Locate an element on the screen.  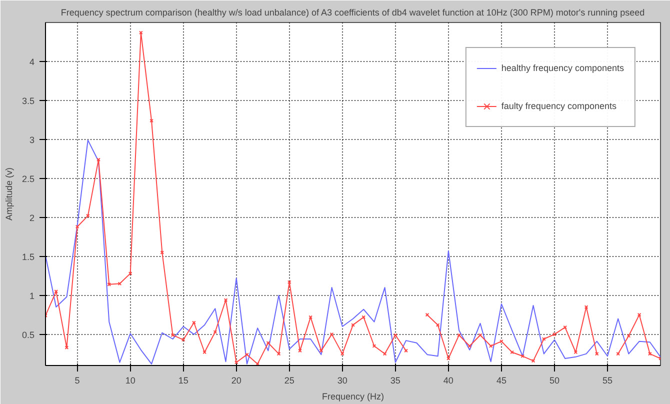
x-tick-label: 40 is located at coordinates (448, 381).